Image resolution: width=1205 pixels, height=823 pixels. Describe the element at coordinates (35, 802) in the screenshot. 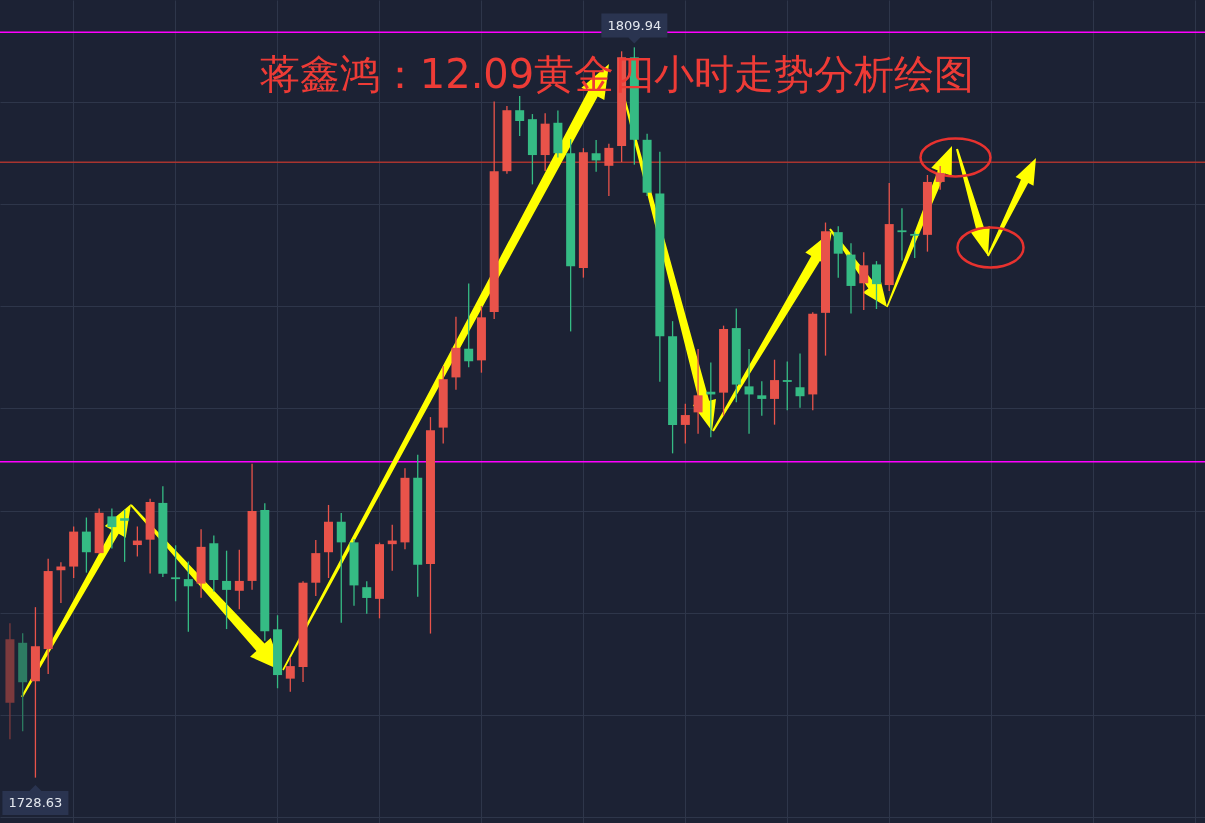

I see `annotation: 1728.63` at that location.